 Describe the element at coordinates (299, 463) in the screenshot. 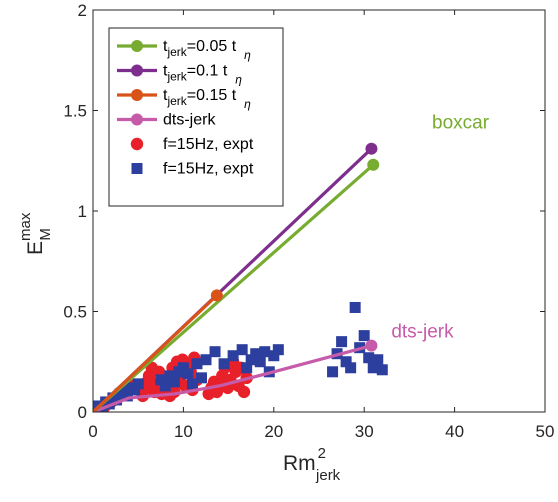

I see `x-axis-label-base: Rm` at that location.